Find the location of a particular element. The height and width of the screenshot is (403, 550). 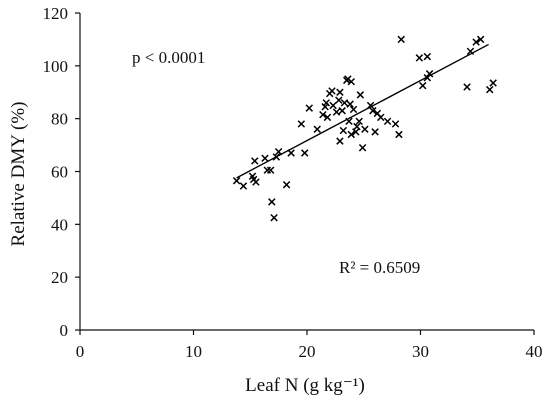

x-tick-label: 10 is located at coordinates (193, 351).